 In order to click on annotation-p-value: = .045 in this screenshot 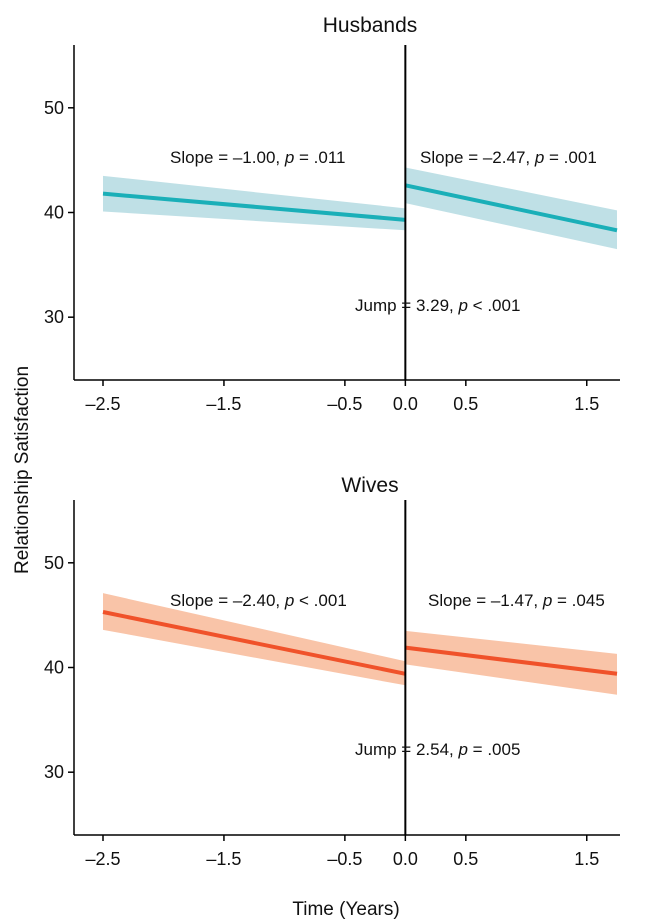, I will do `click(578, 600)`.